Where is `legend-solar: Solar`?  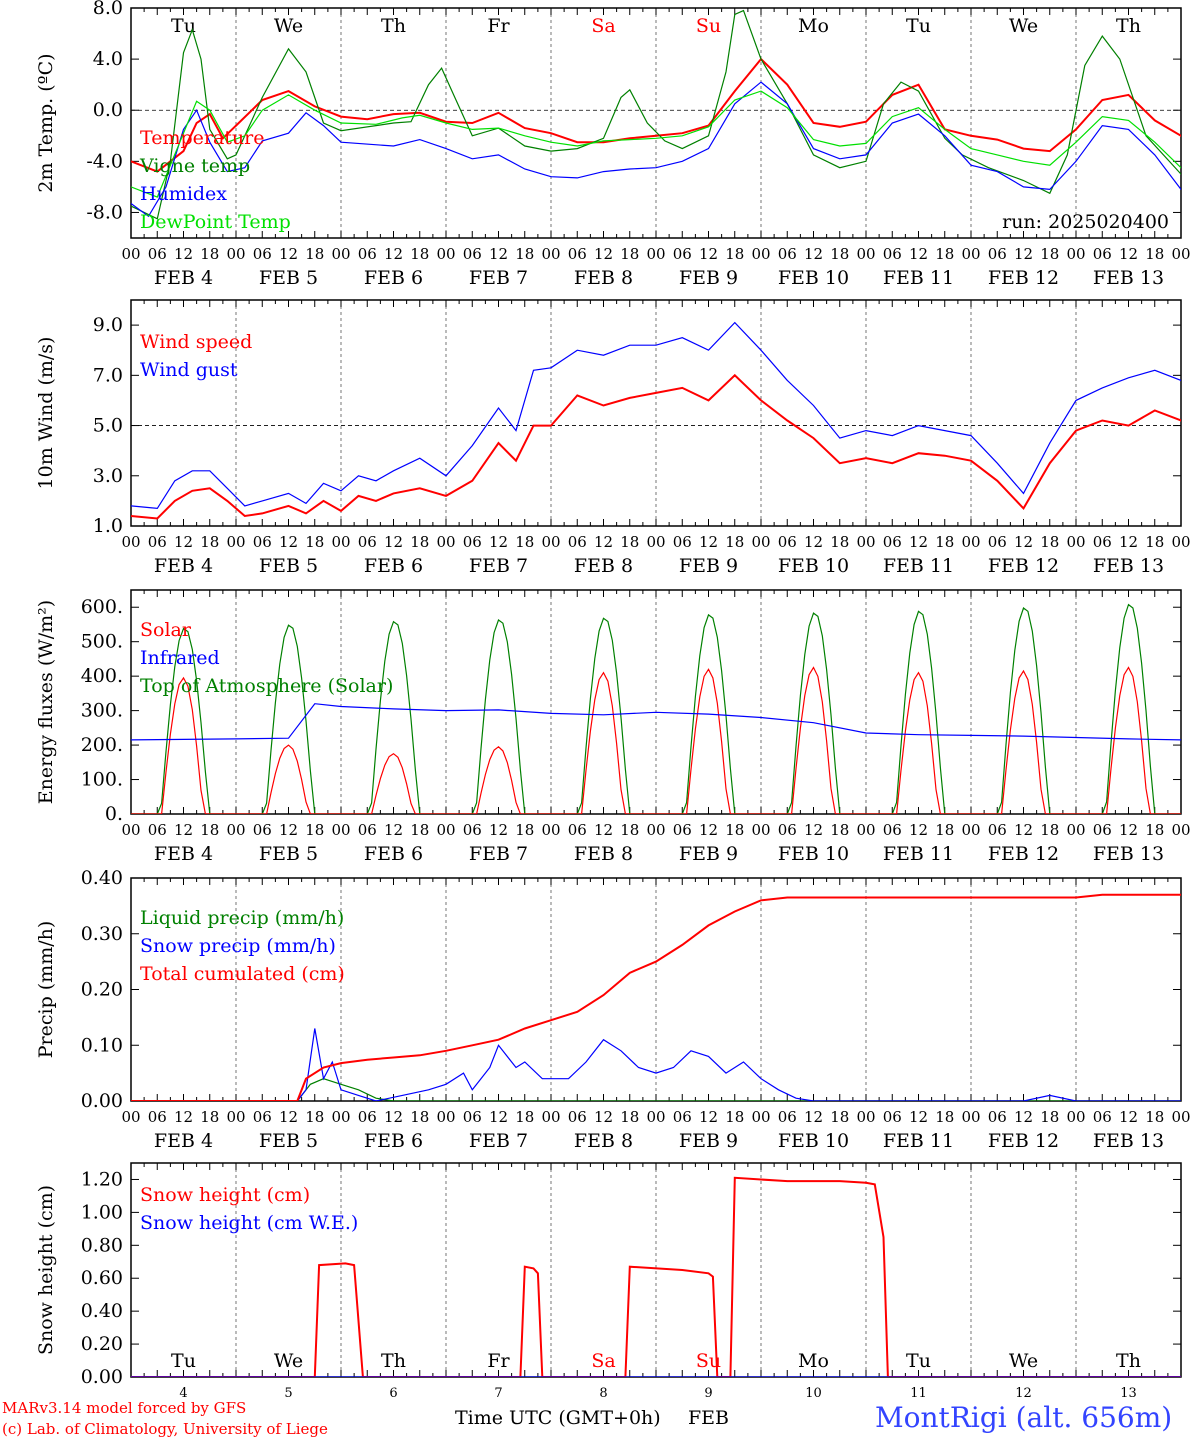 legend-solar: Solar is located at coordinates (166, 630).